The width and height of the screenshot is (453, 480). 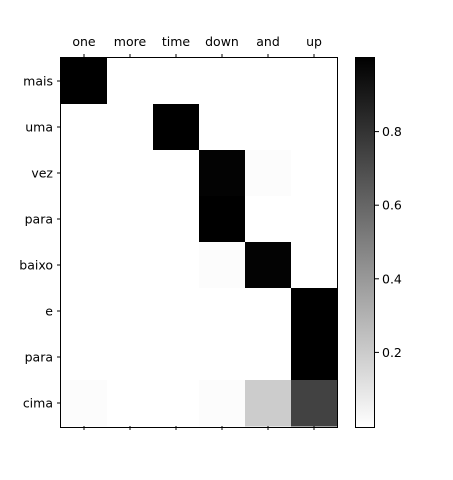 What do you see at coordinates (130, 41) in the screenshot?
I see `x-tick-label: more` at bounding box center [130, 41].